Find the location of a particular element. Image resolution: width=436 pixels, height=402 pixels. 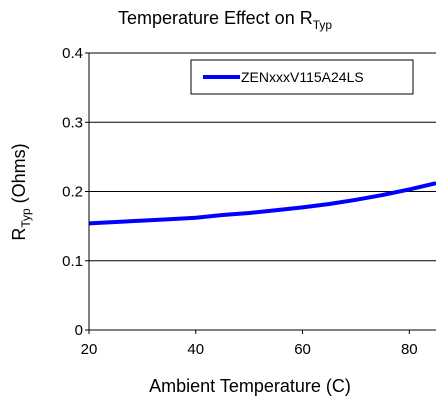

y-axis-label-sub: Typ is located at coordinates (26, 218).